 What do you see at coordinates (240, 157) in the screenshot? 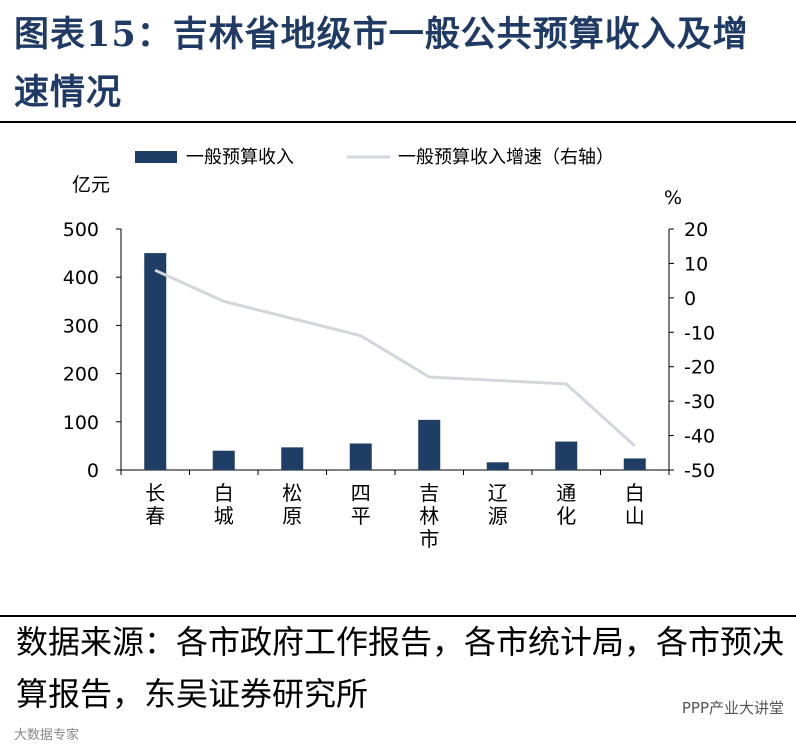
I see `legend-bar-label: 一般预算收入` at bounding box center [240, 157].